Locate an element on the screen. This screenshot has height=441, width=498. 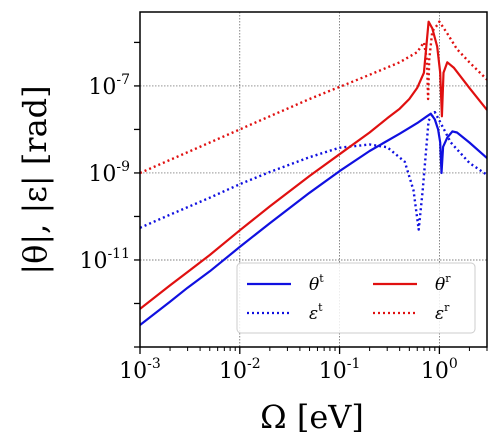
x-tick-label: 10⁻³ is located at coordinates (140, 370).